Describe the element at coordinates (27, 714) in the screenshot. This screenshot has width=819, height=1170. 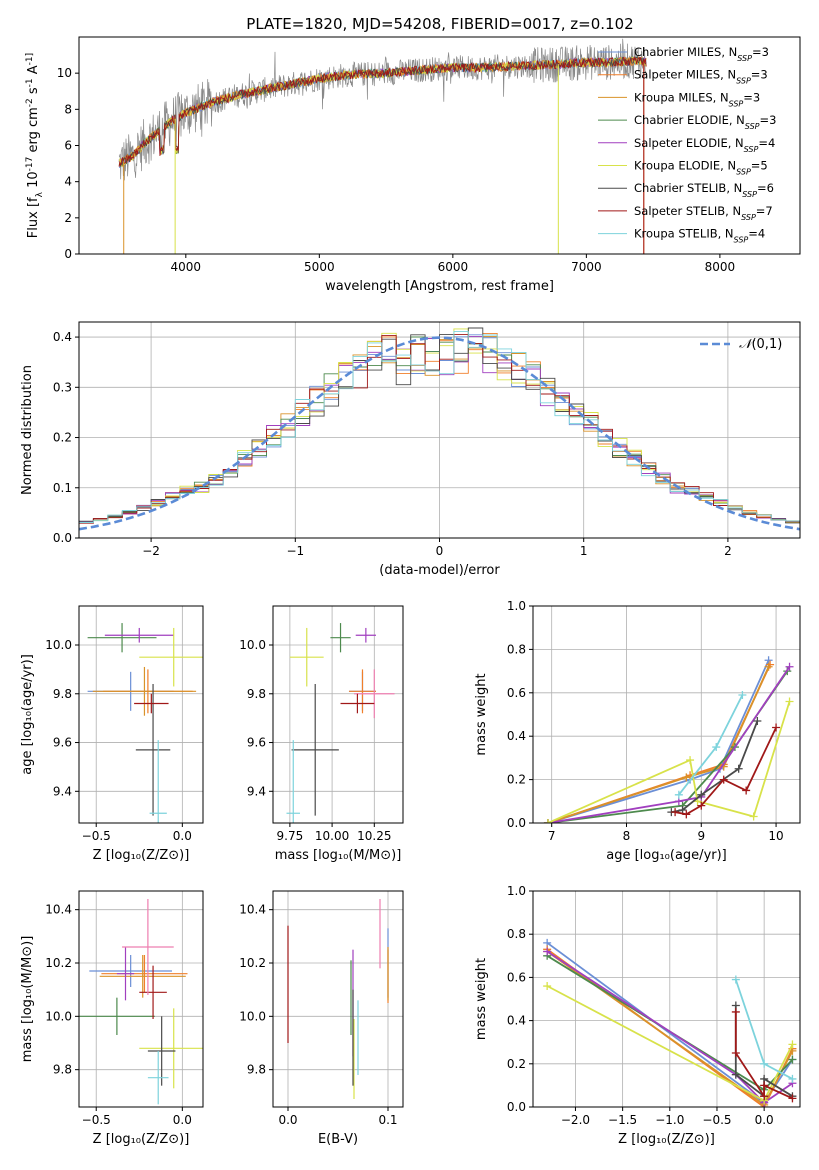
I see `y-axis-label: age [log₁₀(age/yr)]` at that location.